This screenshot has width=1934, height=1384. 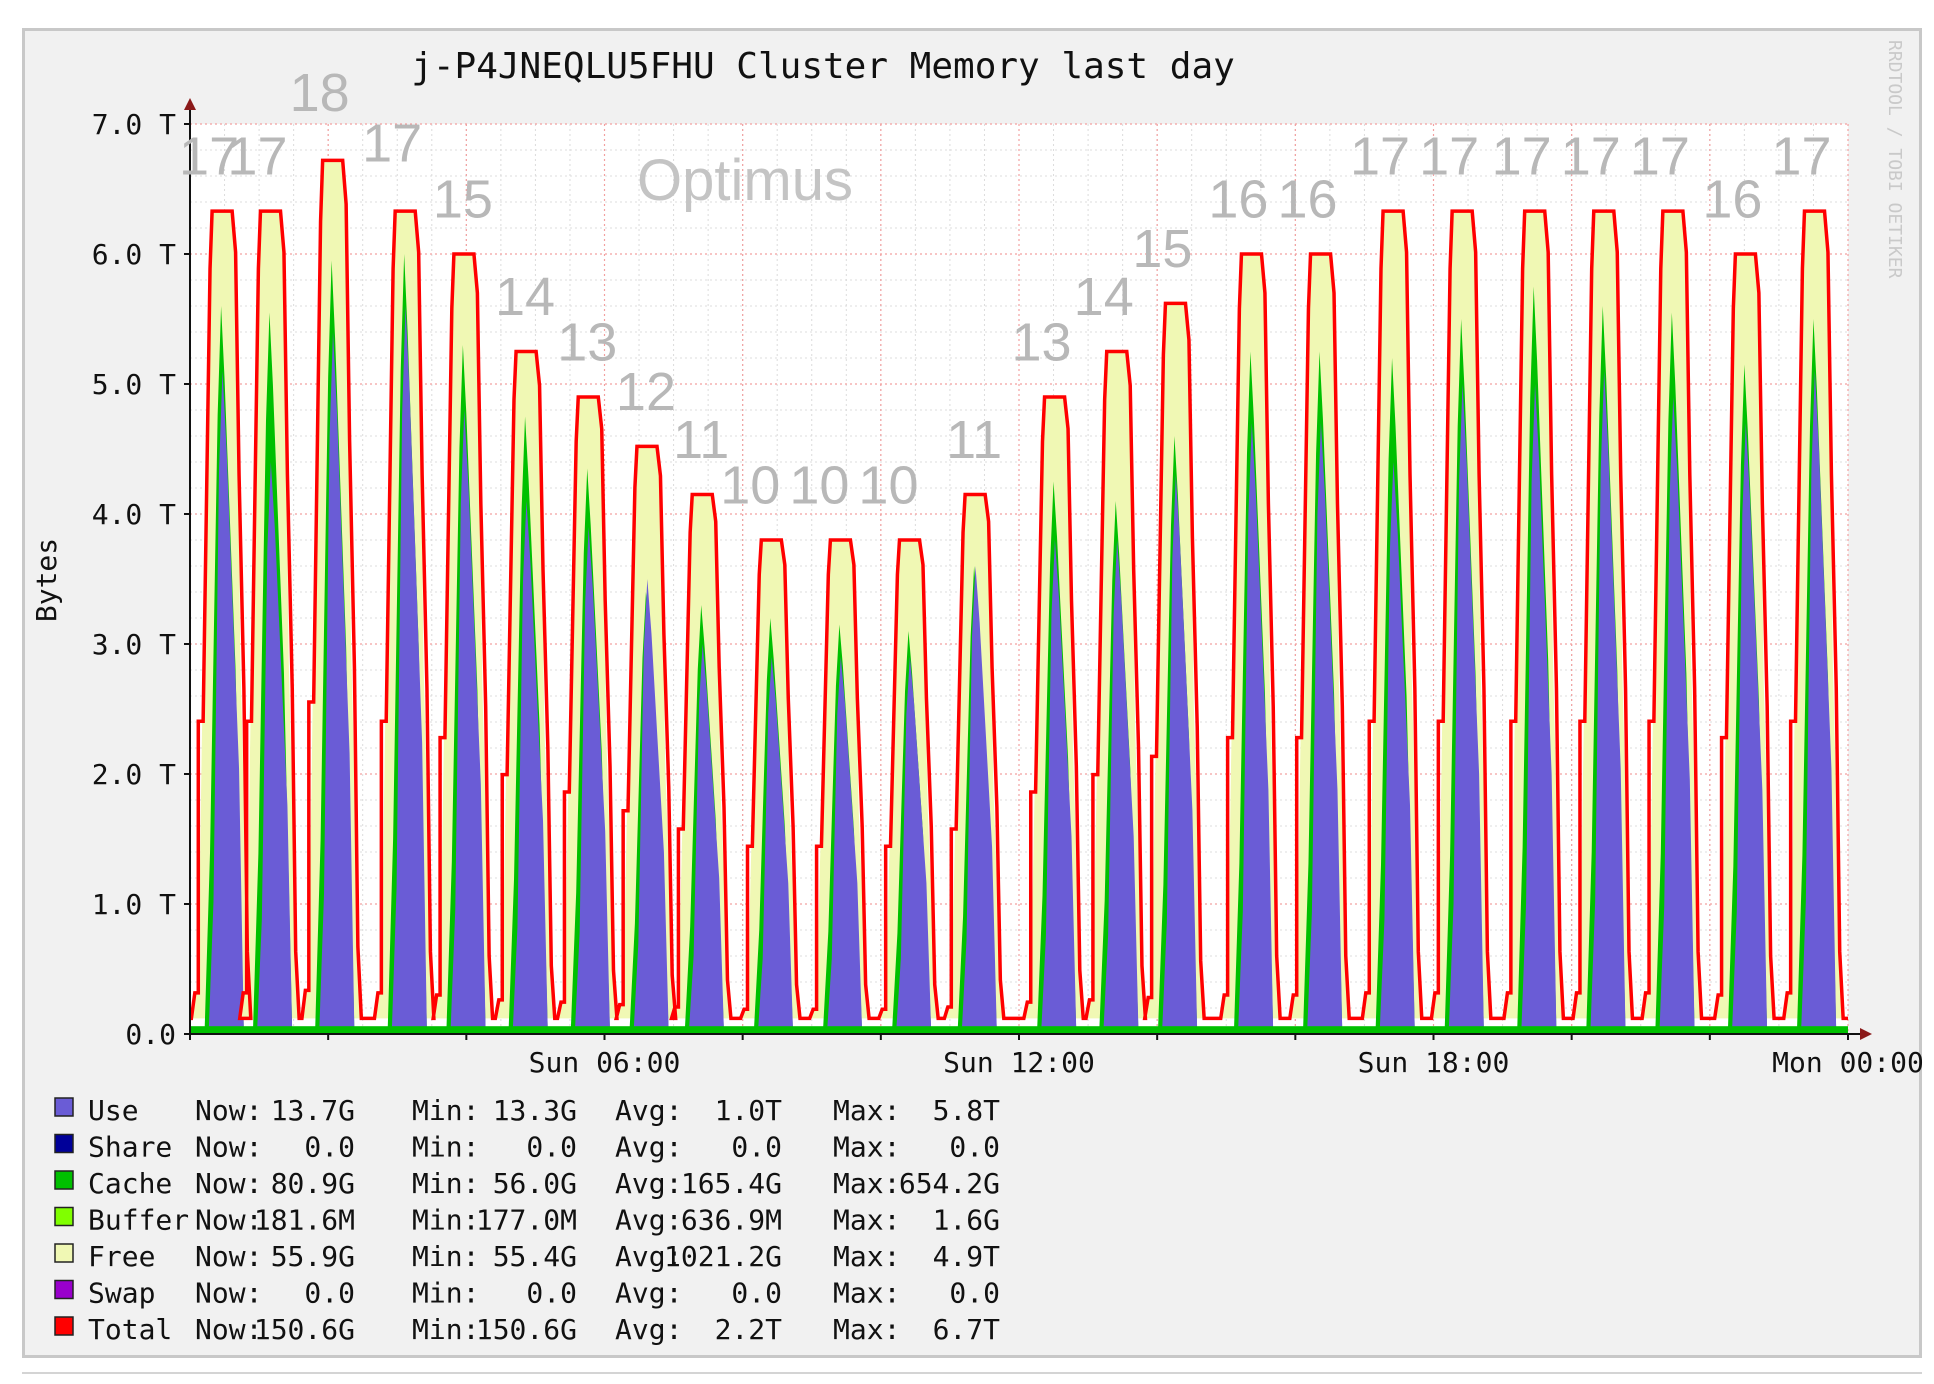 I want to click on rrdtool-watermark: RRDTOOL / TOBI OETIKER, so click(x=1894, y=159).